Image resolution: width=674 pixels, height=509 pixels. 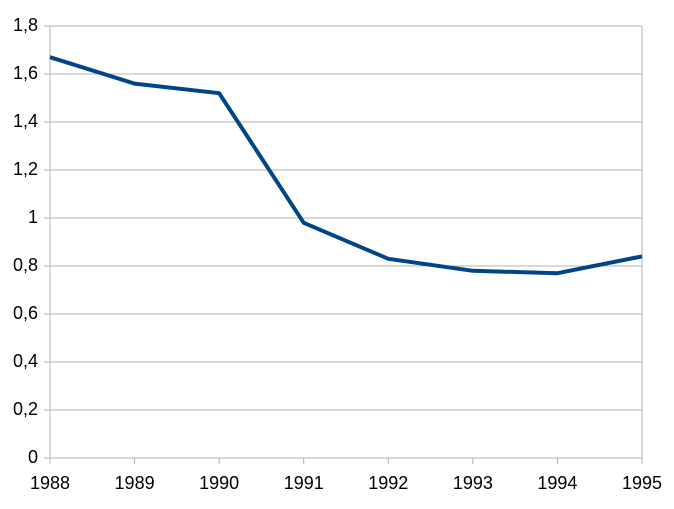 I want to click on x-tick-label: 1989, so click(x=135, y=483).